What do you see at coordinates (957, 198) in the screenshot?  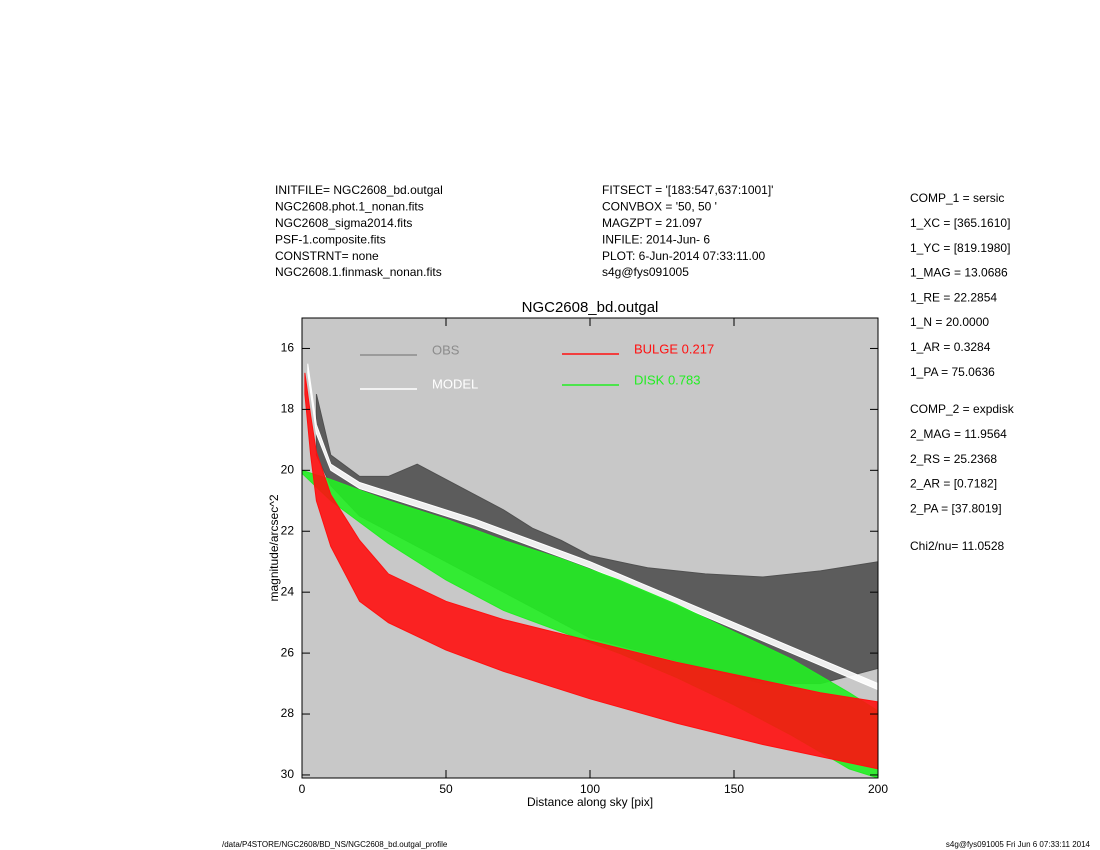 I see `component-param: COMP_1 = sersic` at bounding box center [957, 198].